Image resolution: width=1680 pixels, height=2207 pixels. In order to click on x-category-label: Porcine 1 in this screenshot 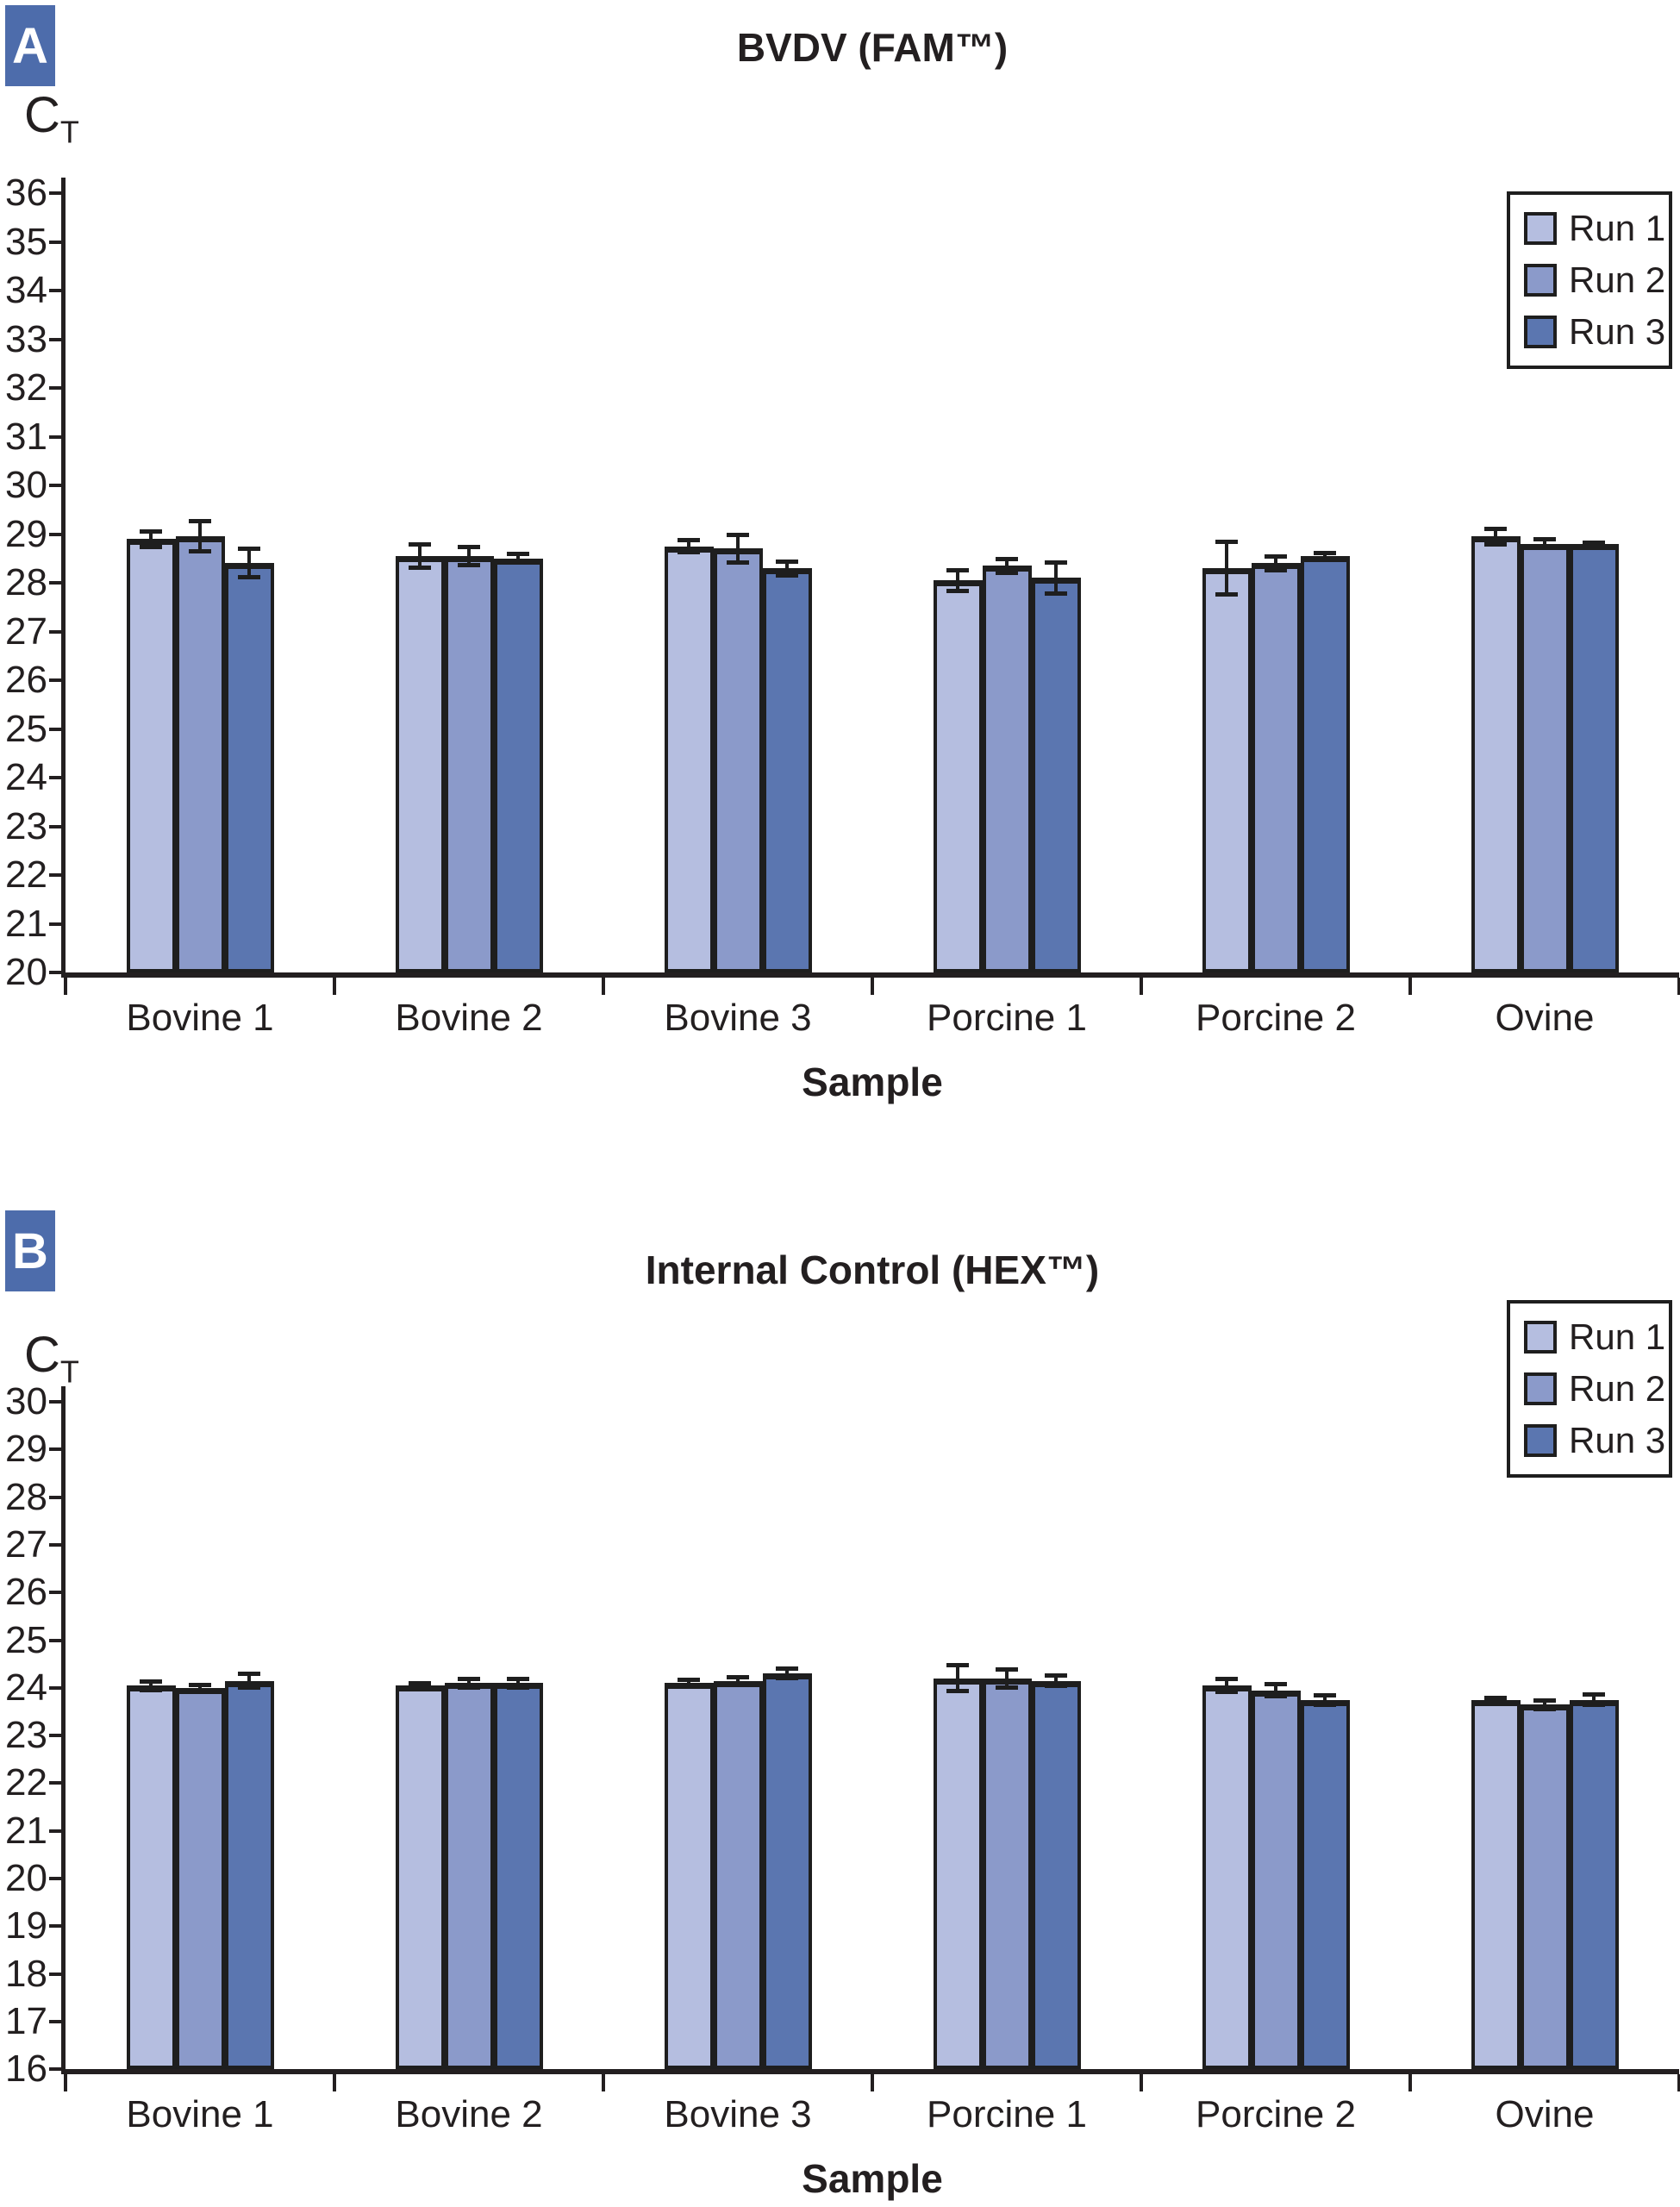, I will do `click(1007, 1018)`.